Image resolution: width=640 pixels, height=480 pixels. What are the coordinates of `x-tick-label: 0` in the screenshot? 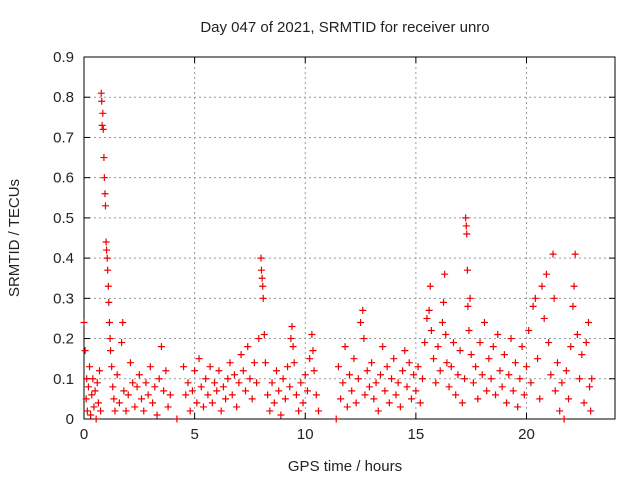 It's located at (84, 434).